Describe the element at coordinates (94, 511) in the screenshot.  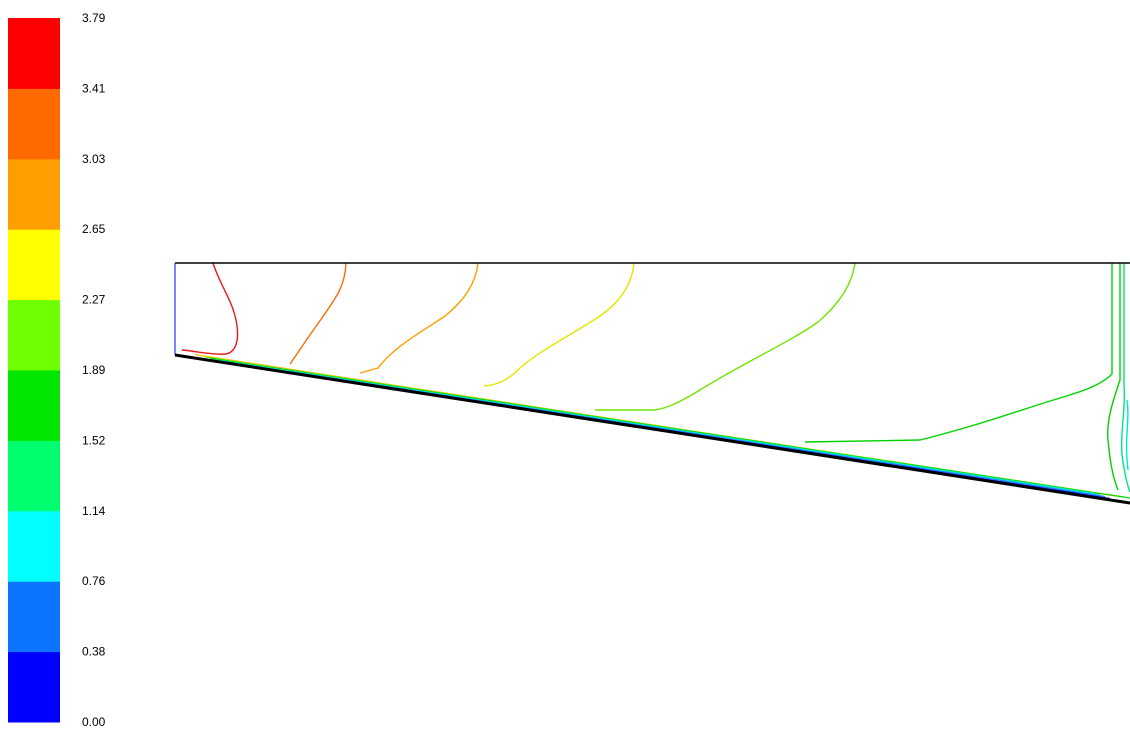
I see `colorbar-tick-label: 1.14` at that location.